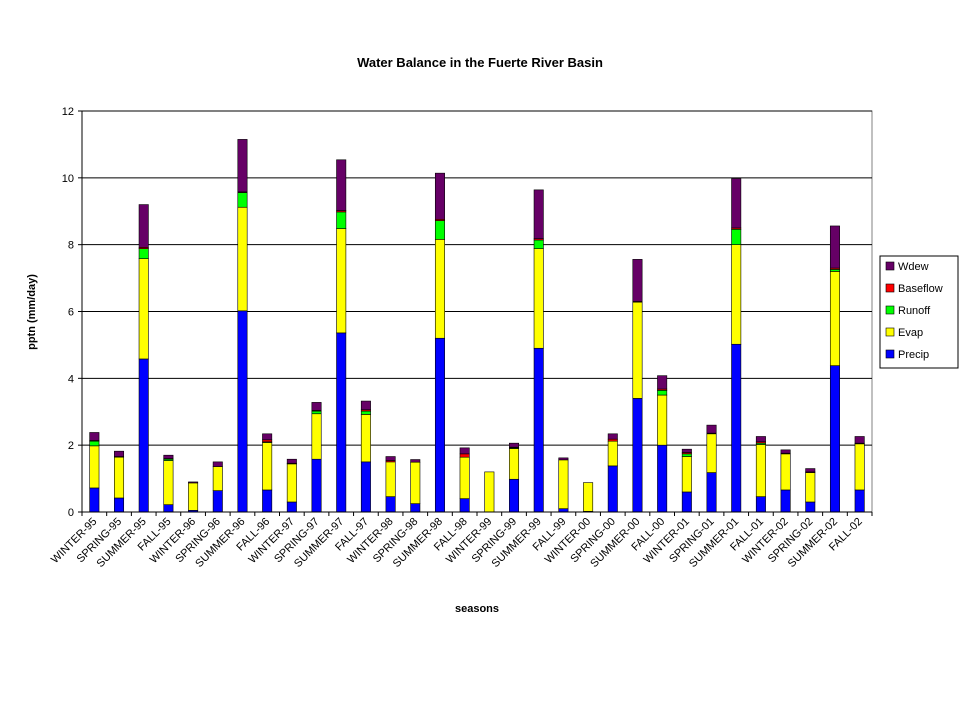 This screenshot has height=720, width=960. I want to click on legend-swatch-wdew, so click(890, 266).